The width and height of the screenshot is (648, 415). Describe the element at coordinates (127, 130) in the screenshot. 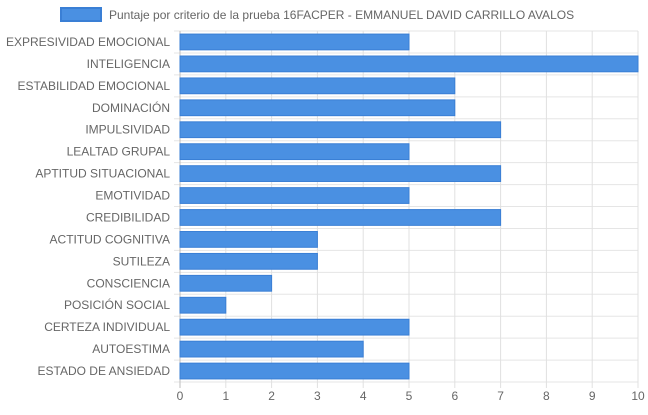

I see `category-label: IMPULSIVIDAD` at that location.